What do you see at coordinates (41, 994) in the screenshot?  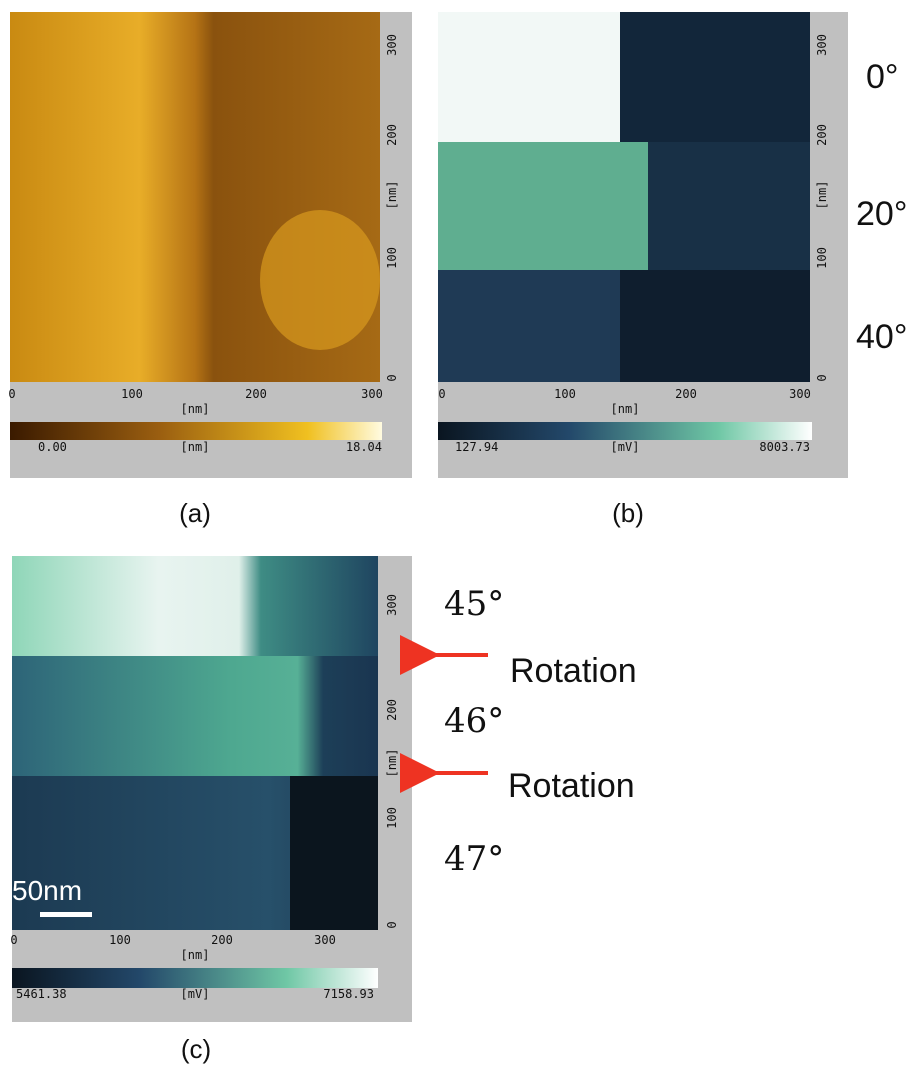 I see `colorbar-min: 5461.38` at bounding box center [41, 994].